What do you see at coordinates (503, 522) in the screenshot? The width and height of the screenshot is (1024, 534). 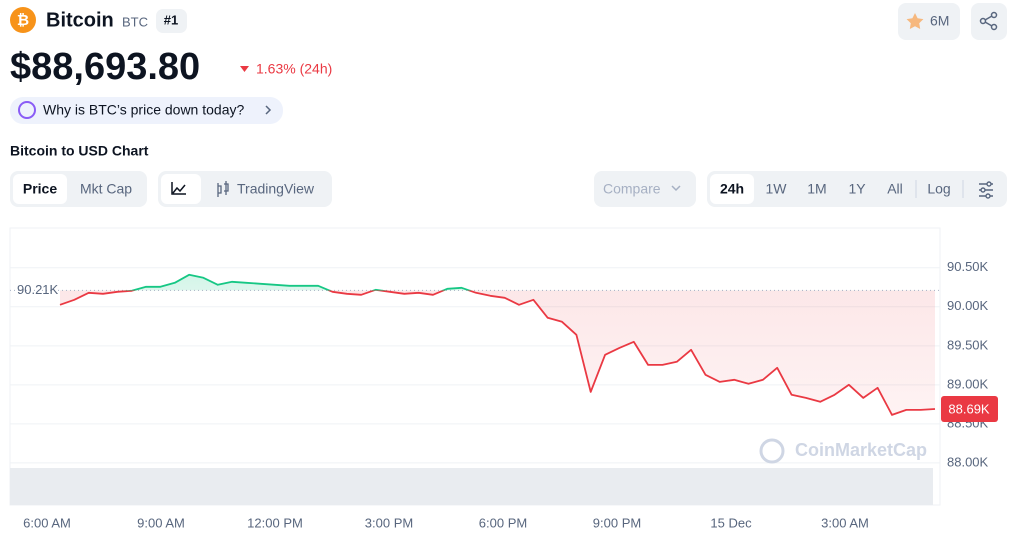 I see `x-tick-label: 6:00 PM` at bounding box center [503, 522].